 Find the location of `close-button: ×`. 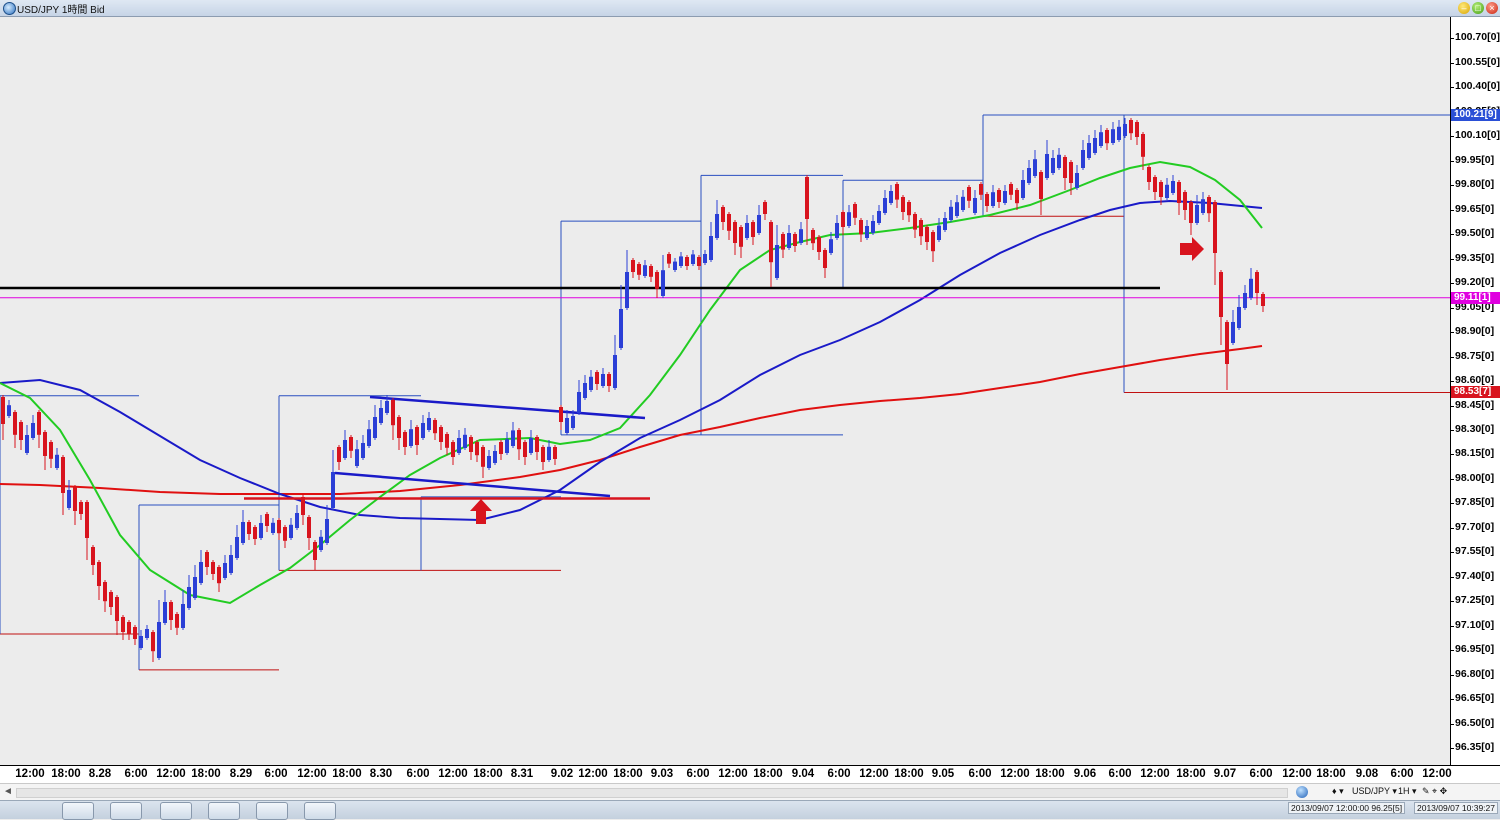

close-button: × is located at coordinates (1492, 8).